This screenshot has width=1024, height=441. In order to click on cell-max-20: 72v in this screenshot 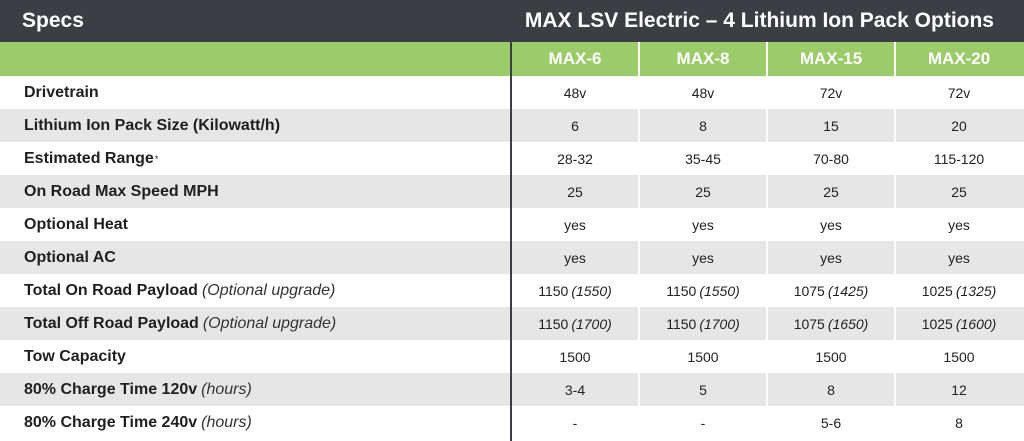, I will do `click(959, 92)`.